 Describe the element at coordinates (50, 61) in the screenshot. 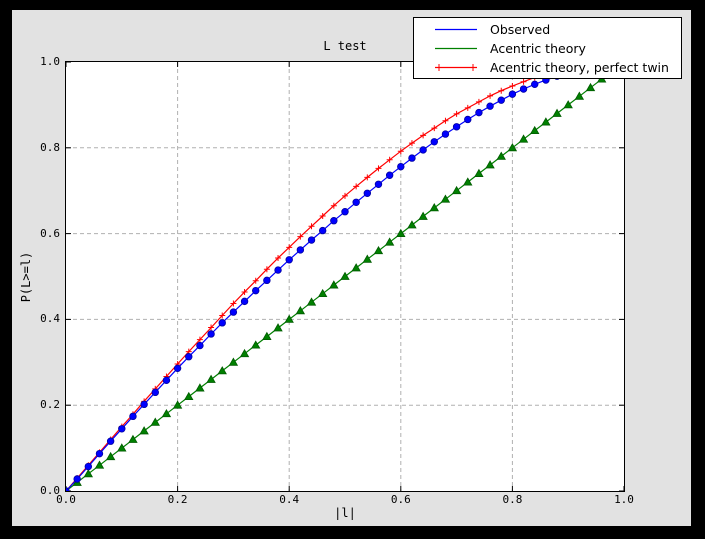

I see `y-tick-label-1.0: 1.0` at that location.